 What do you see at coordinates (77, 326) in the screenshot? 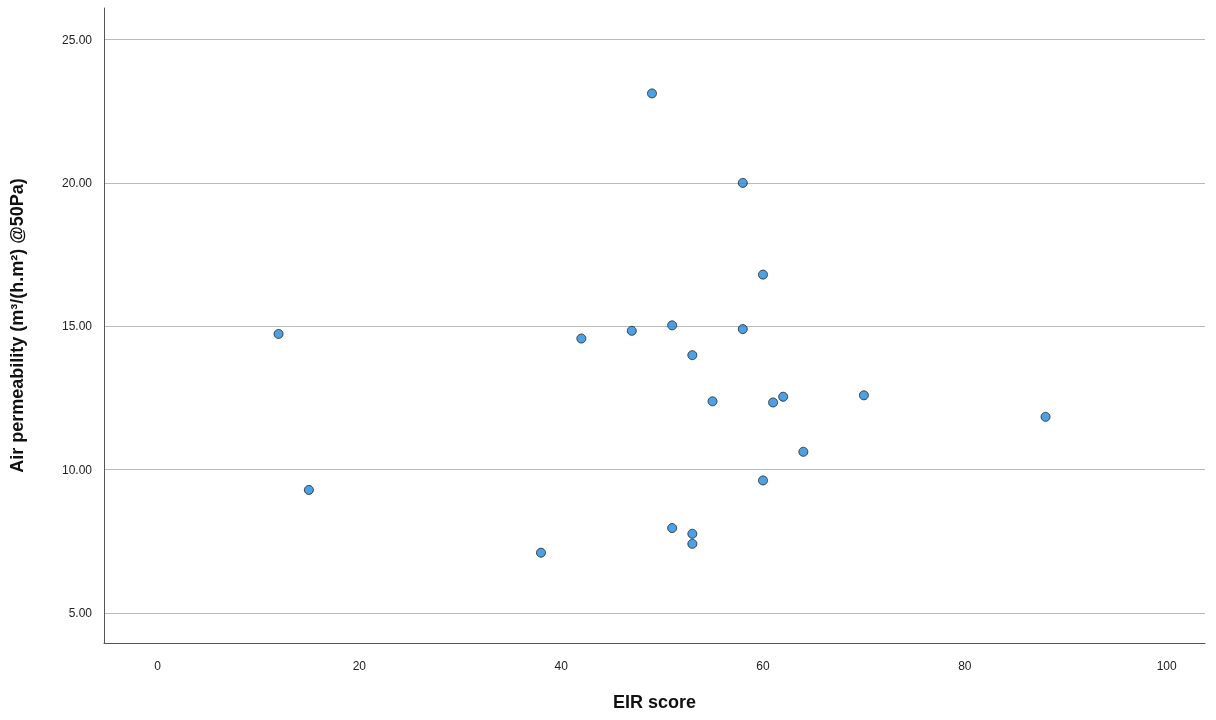
I see `y-tick-label: 15.00` at bounding box center [77, 326].